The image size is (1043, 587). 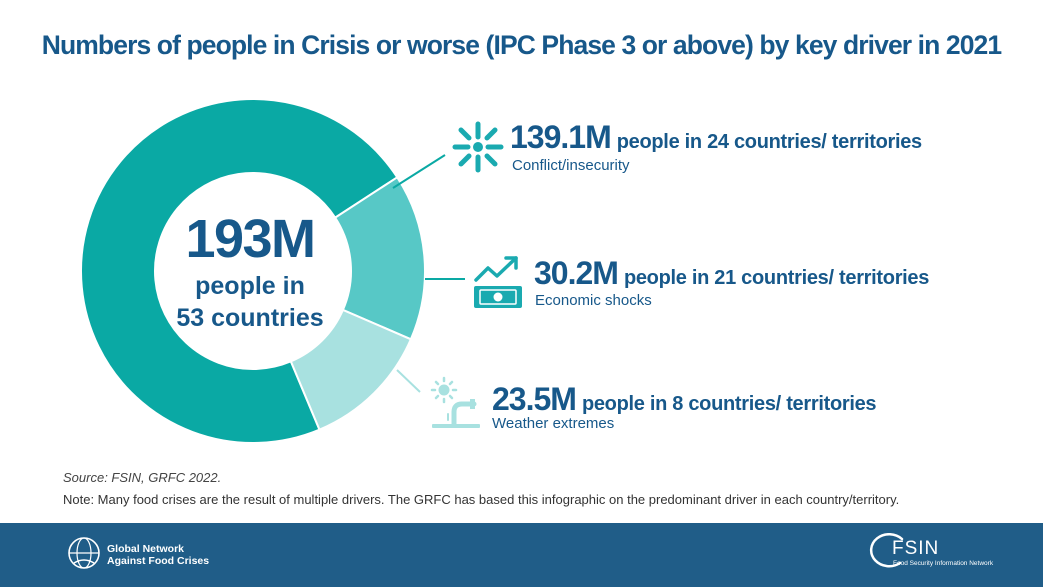 What do you see at coordinates (729, 404) in the screenshot?
I see `item-weather-description: people in 8 countries/ territories` at bounding box center [729, 404].